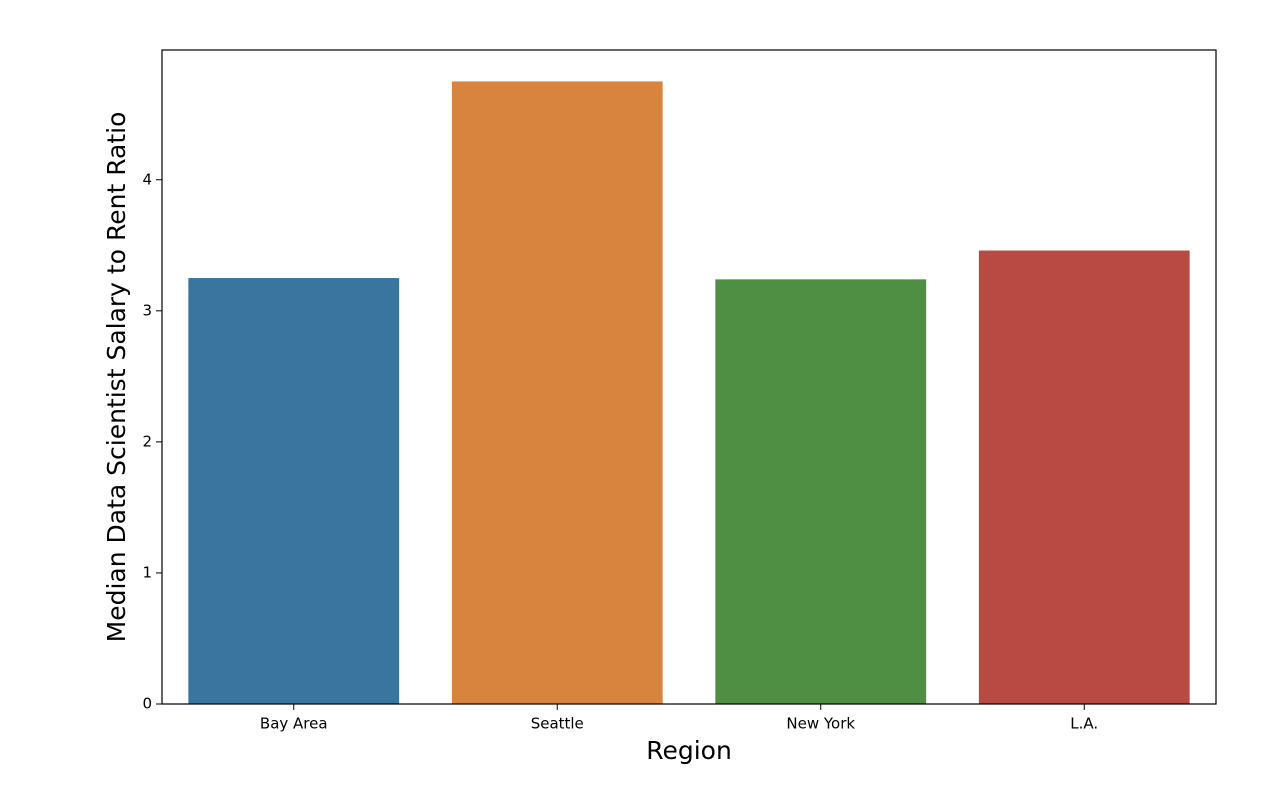  What do you see at coordinates (820, 724) in the screenshot?
I see `x-tick-label: New York` at bounding box center [820, 724].